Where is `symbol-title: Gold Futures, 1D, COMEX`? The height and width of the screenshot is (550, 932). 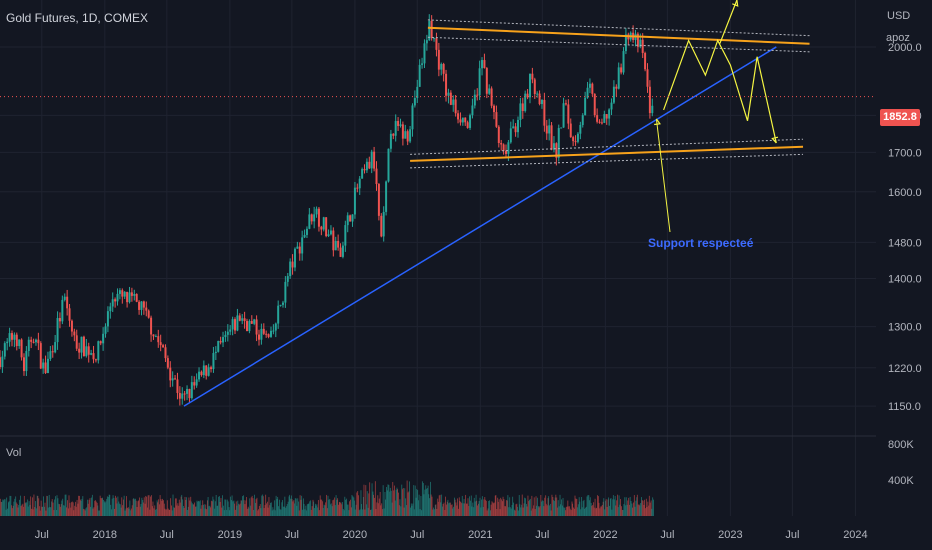 symbol-title: Gold Futures, 1D, COMEX is located at coordinates (77, 18).